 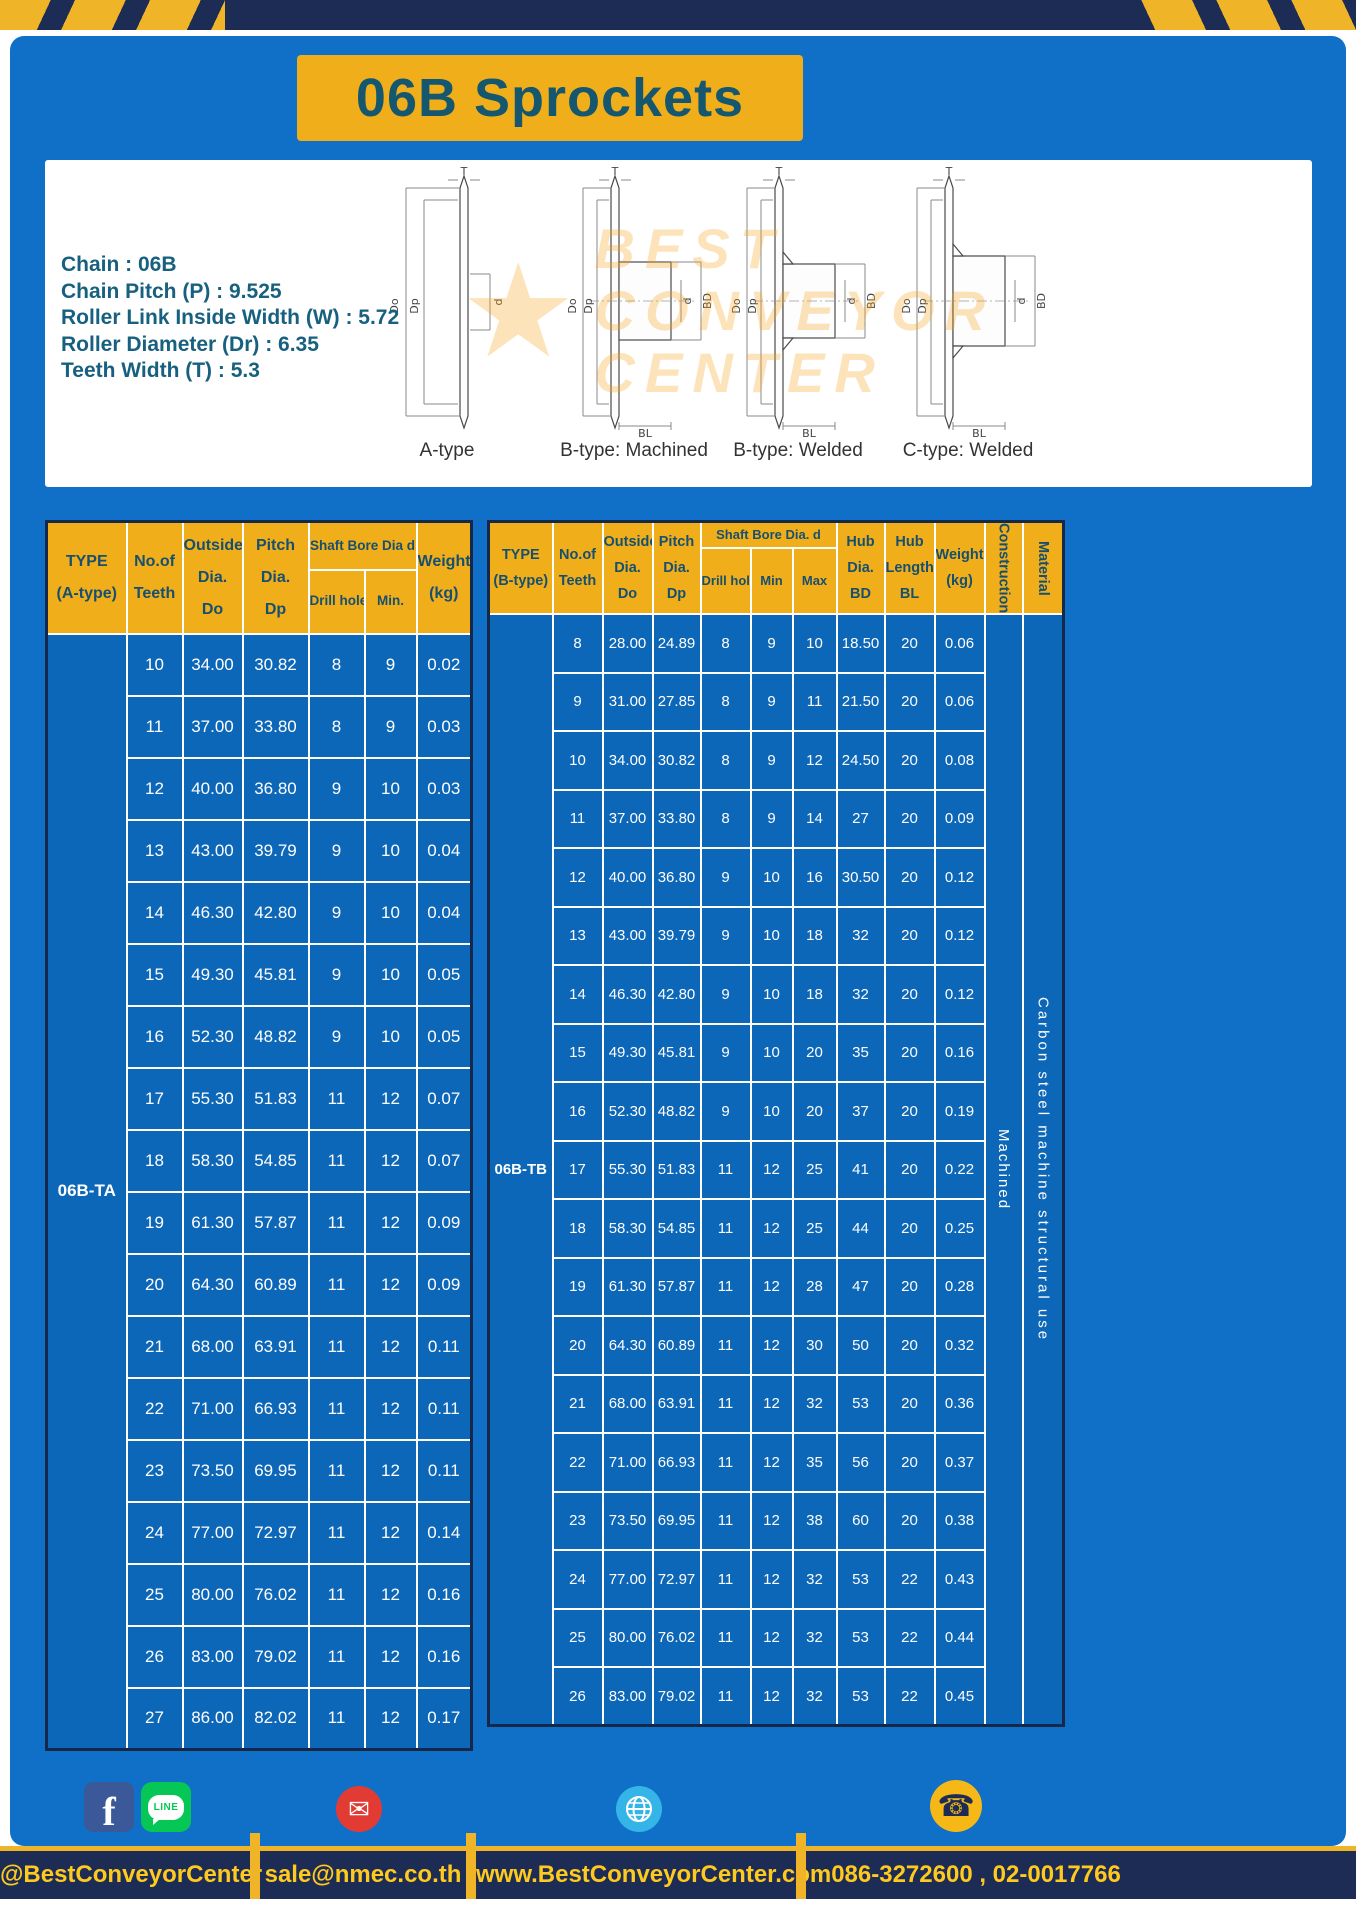 I want to click on table-b-row: 22 71.00 66.93 11 12 35 56 20 0.37, so click(x=776, y=1462).